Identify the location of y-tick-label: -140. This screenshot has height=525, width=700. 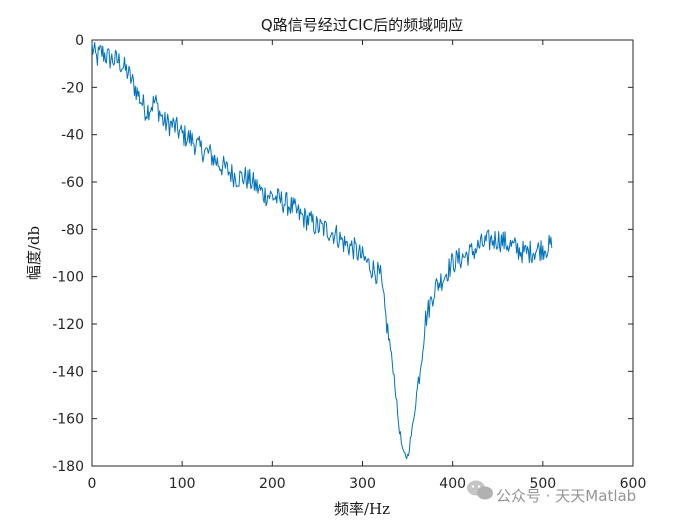
(68, 372).